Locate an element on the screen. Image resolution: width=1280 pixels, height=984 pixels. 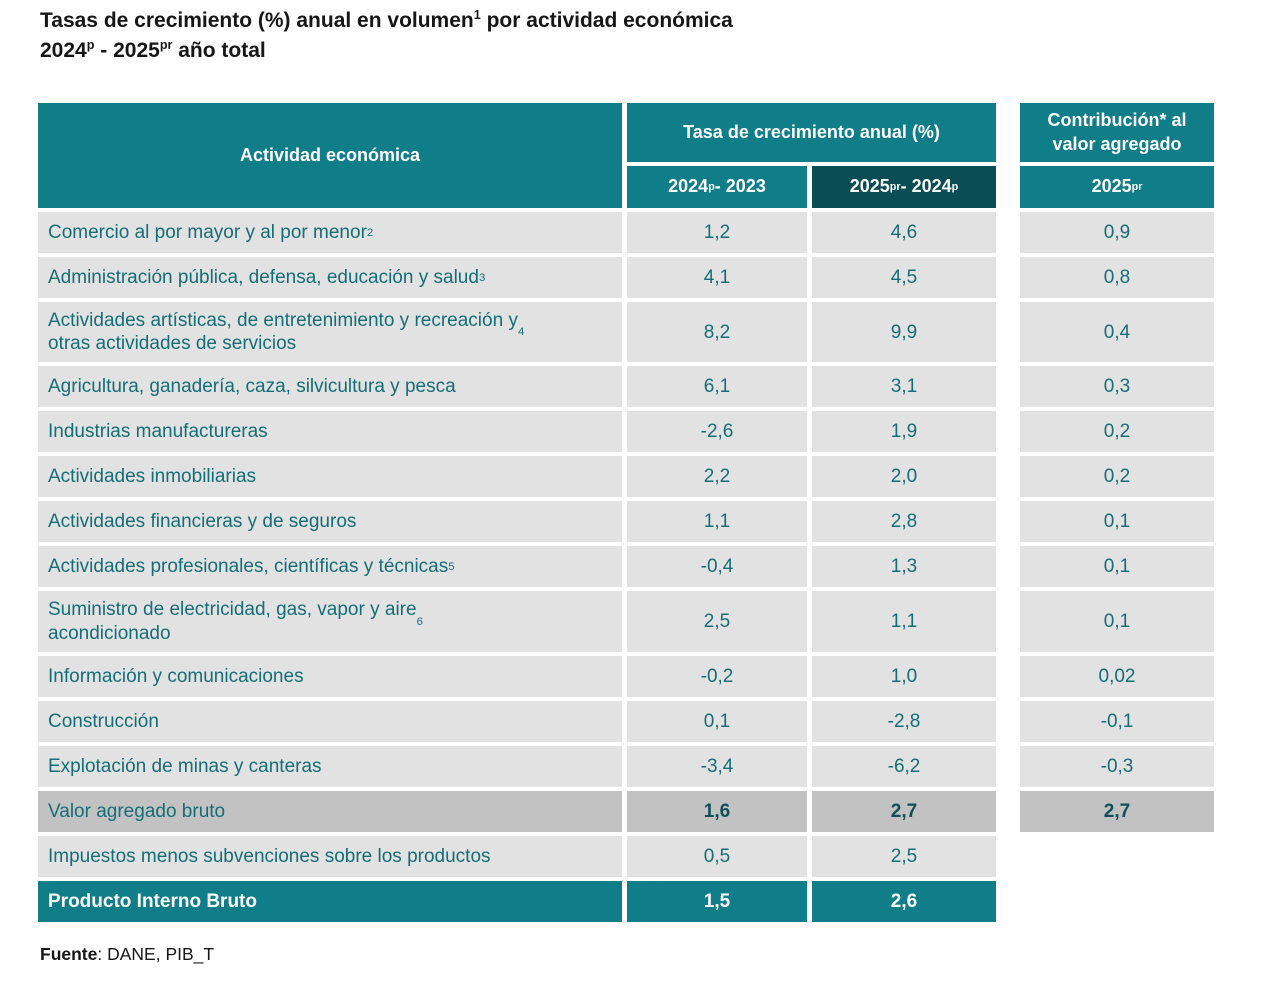
growth-2024-cell: -3,4 is located at coordinates (717, 766).